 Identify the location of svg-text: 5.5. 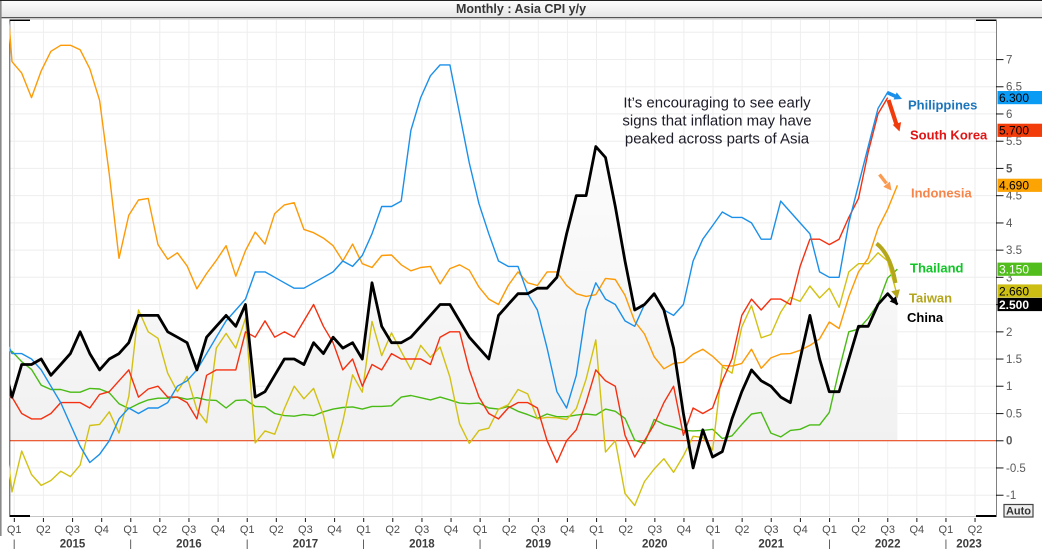
(1014, 142).